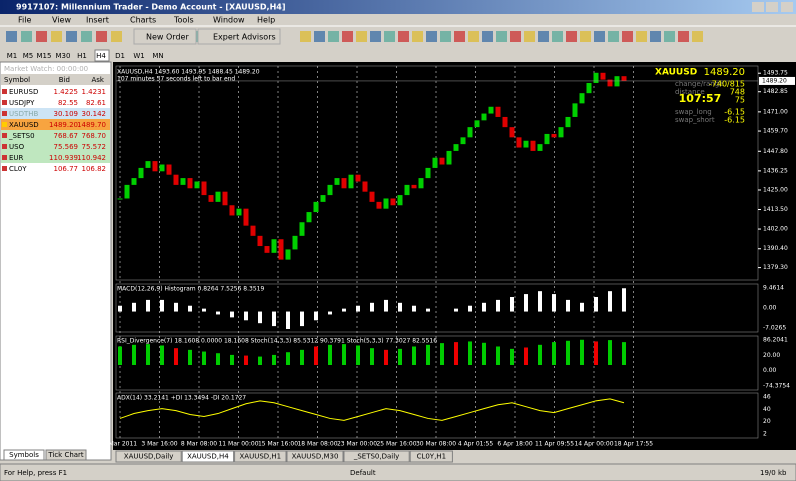  I want to click on timeframe: MN, so click(157, 56).